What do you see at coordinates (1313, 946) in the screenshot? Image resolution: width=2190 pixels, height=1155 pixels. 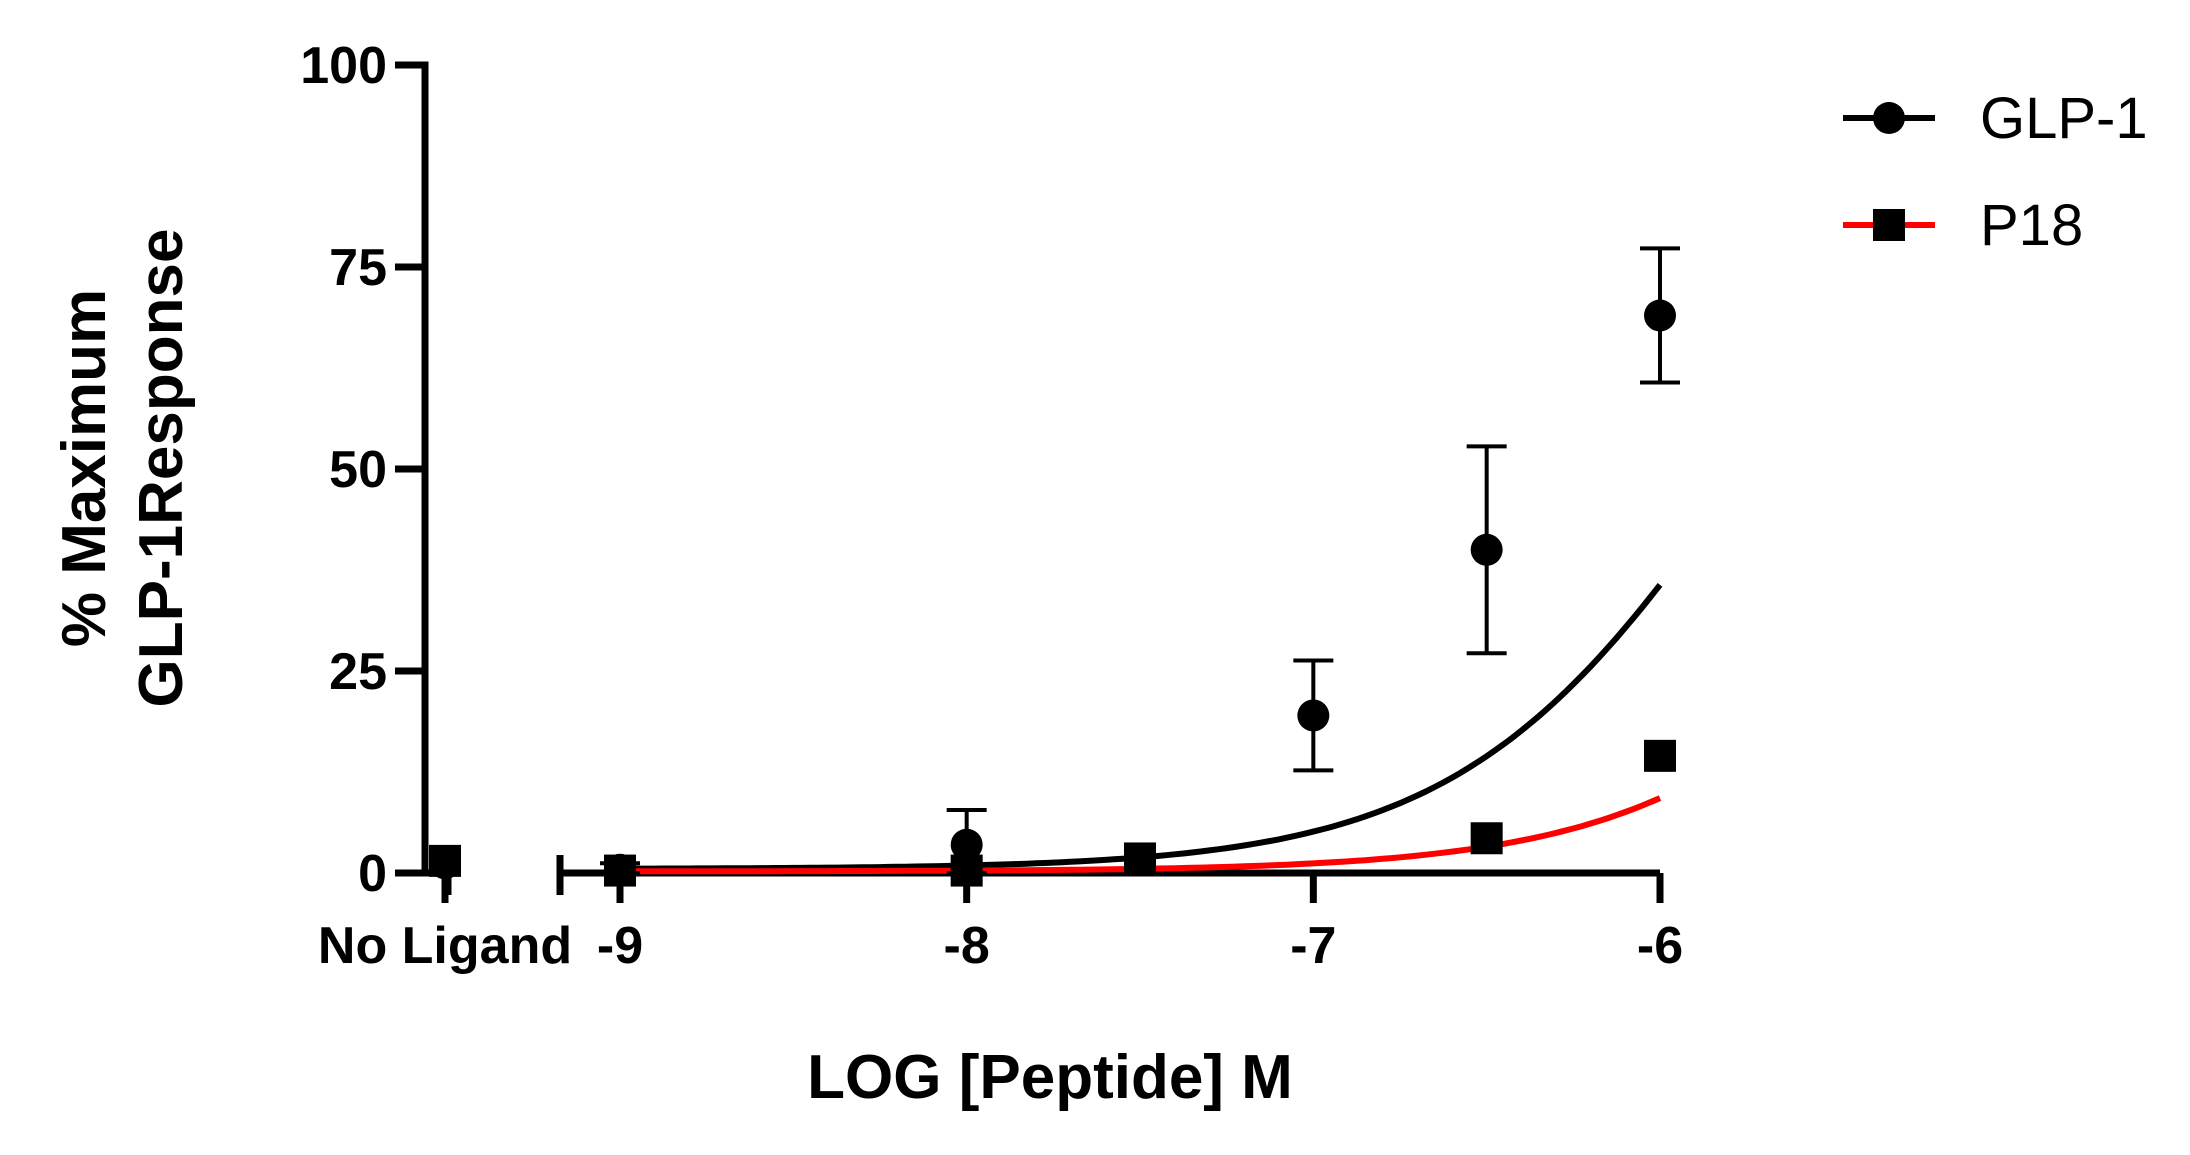 I see `x-tick-label: -7` at bounding box center [1313, 946].